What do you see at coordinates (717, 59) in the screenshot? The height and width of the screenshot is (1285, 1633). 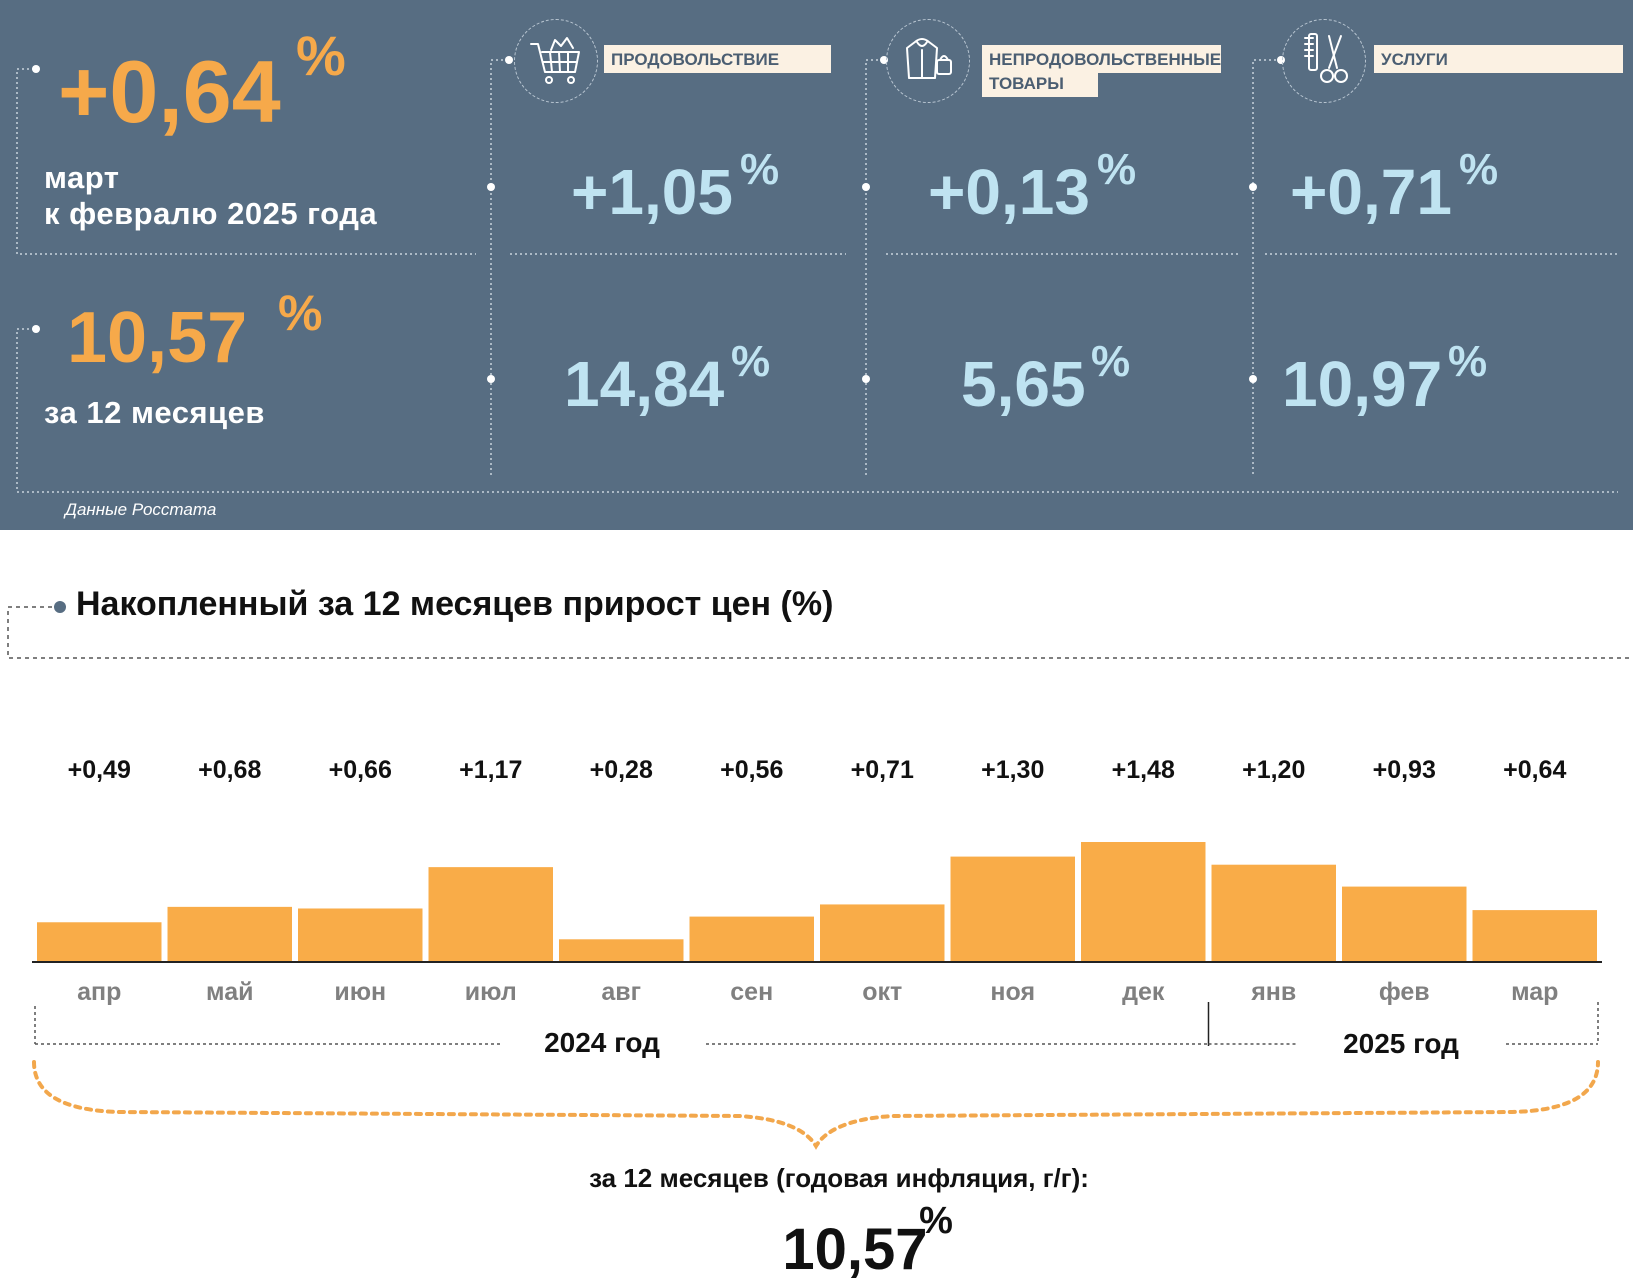 I see `food-category-label: ПРОДОВОЛЬСТВИЕ` at bounding box center [717, 59].